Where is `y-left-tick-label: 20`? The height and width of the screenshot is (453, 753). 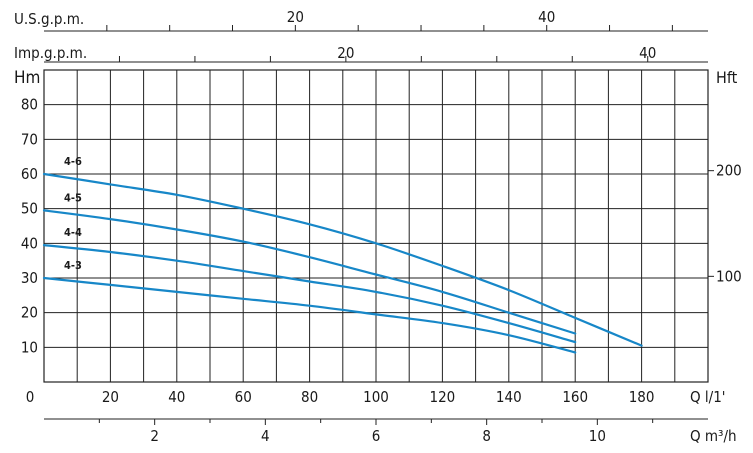 y-left-tick-label: 20 is located at coordinates (29, 313).